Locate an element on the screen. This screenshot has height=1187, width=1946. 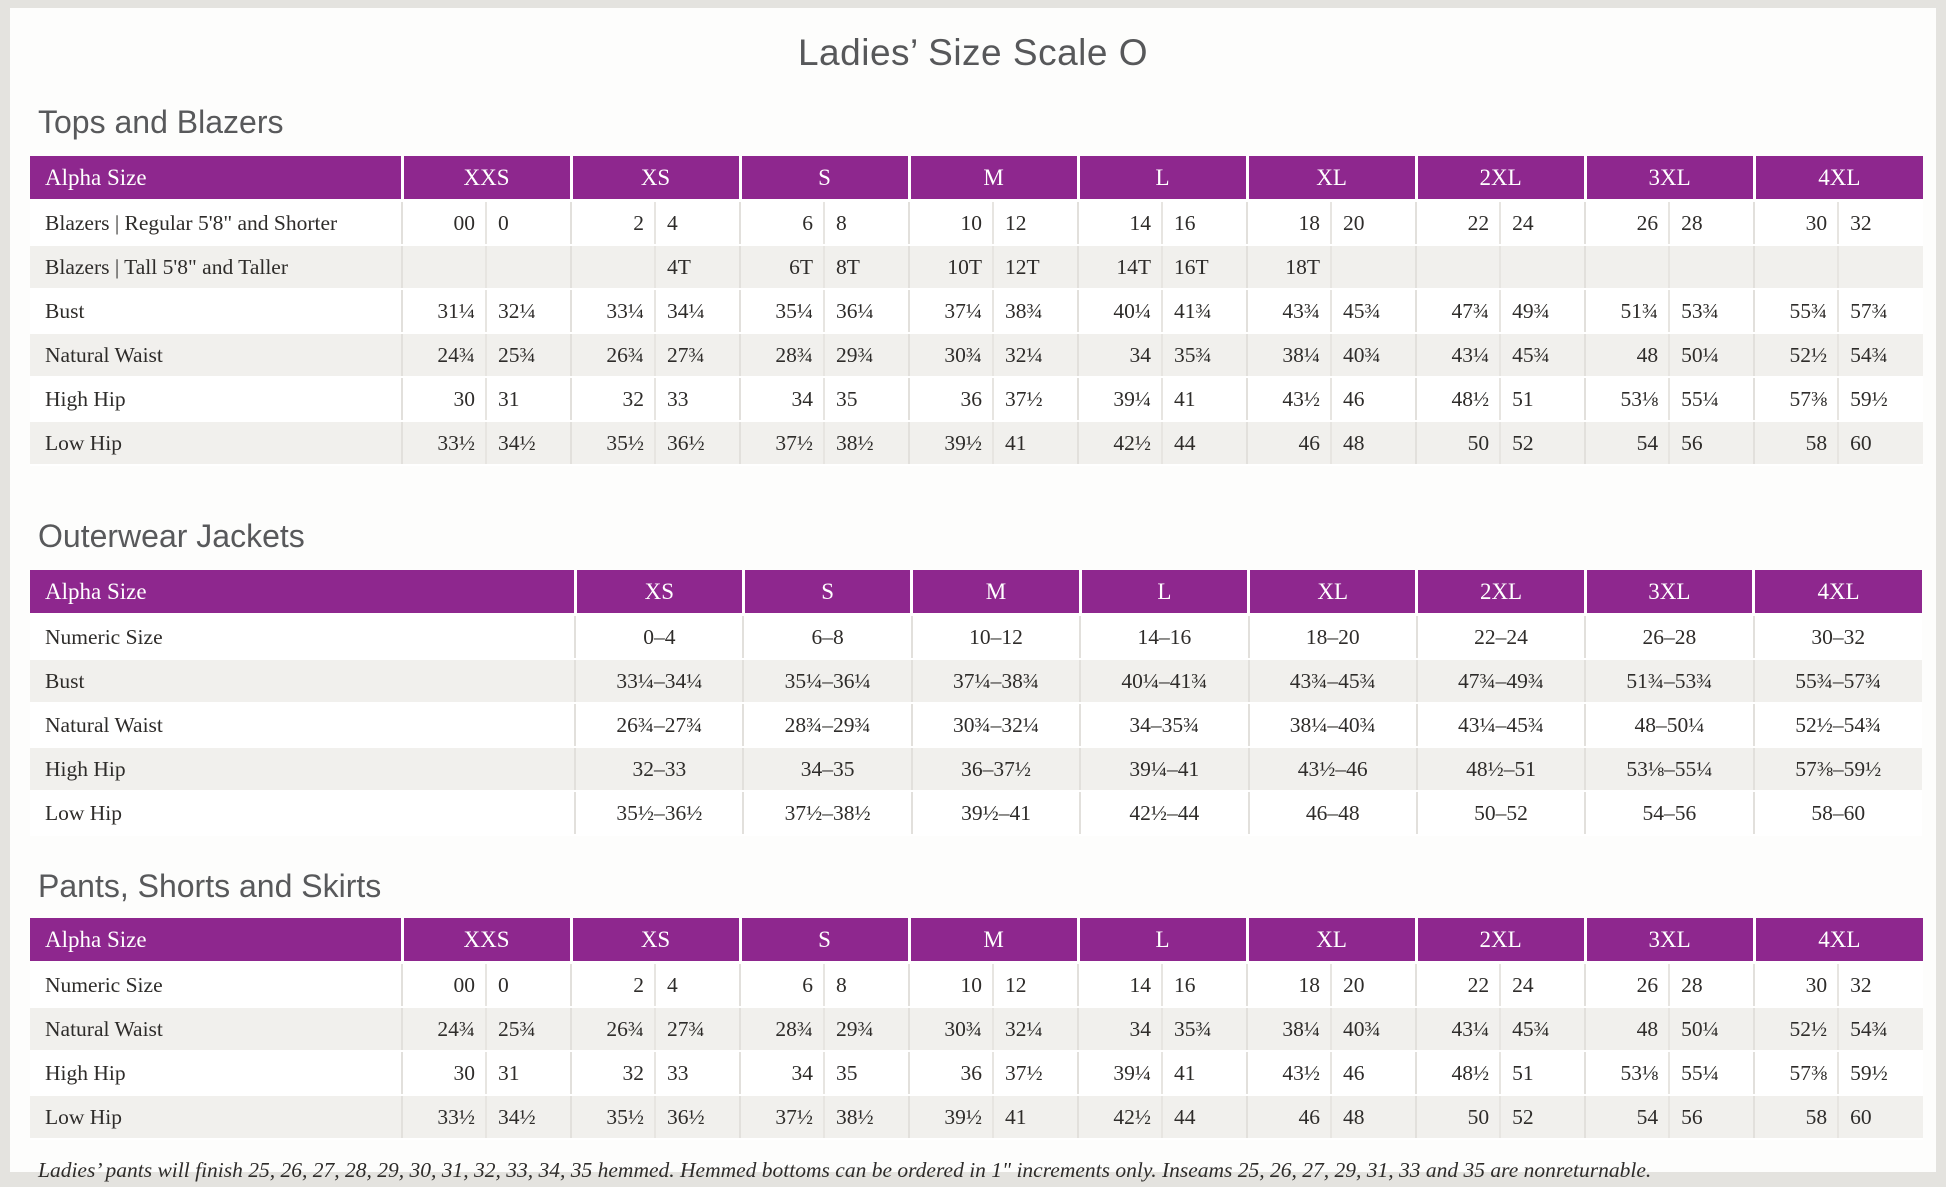
size-value-cell: 22 is located at coordinates (1458, 985).